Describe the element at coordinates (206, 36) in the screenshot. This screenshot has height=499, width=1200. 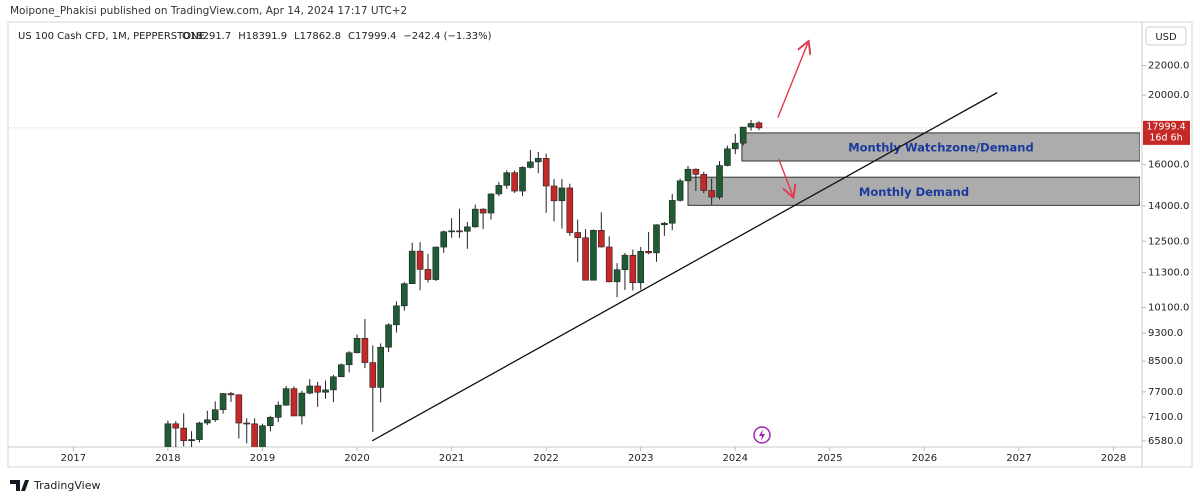
I see `ohlc-value: O18291.7` at that location.